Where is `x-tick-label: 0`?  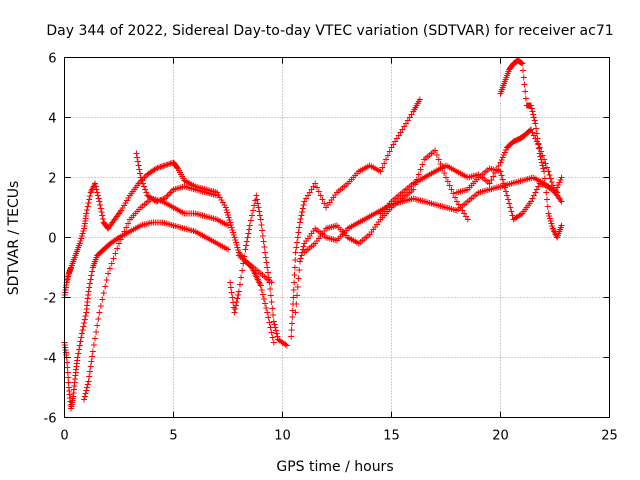
x-tick-label: 0 is located at coordinates (64, 436).